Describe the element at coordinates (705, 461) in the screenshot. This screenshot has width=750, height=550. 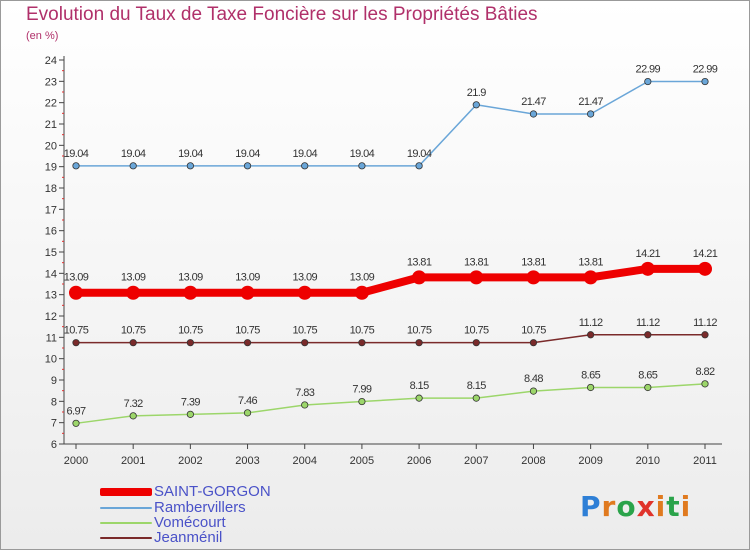
I see `x-tick-label: 2011` at that location.